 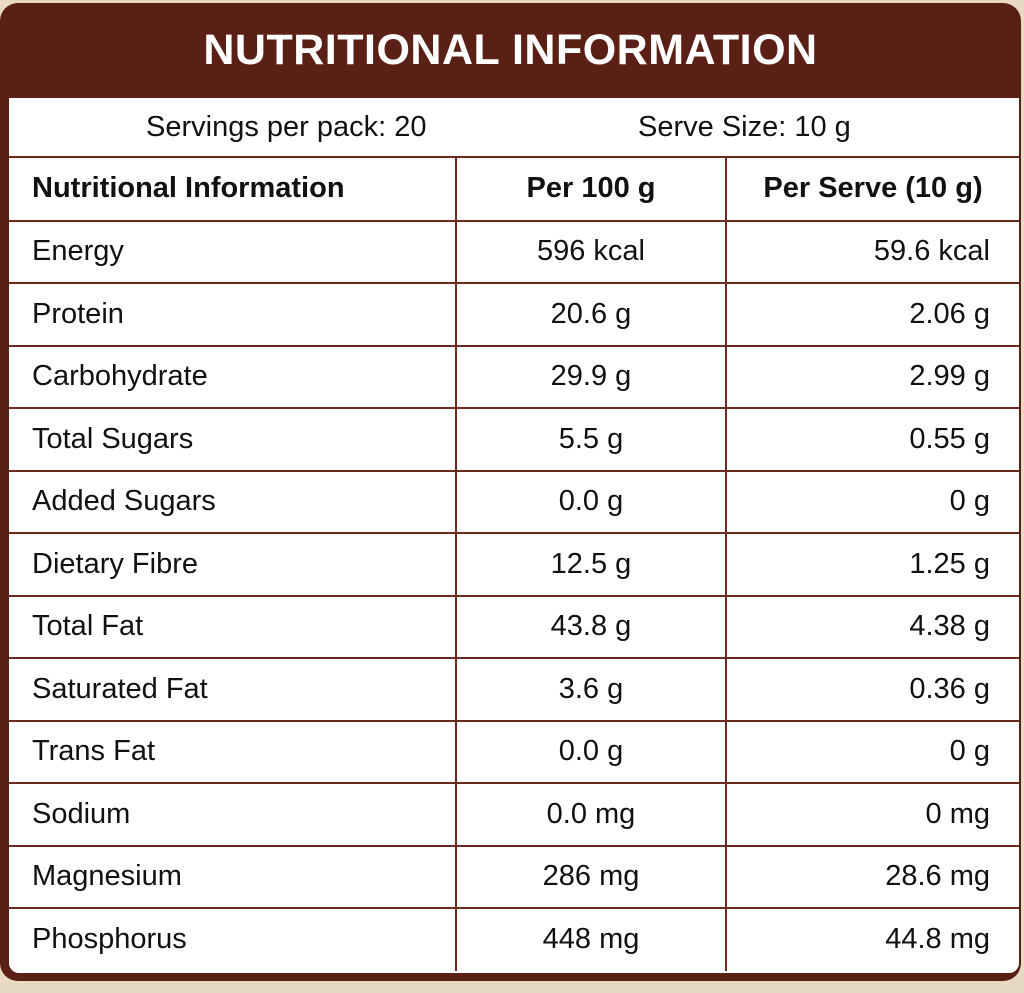 I want to click on table-row: Protein 20.6 g 2.06 g, so click(x=514, y=315).